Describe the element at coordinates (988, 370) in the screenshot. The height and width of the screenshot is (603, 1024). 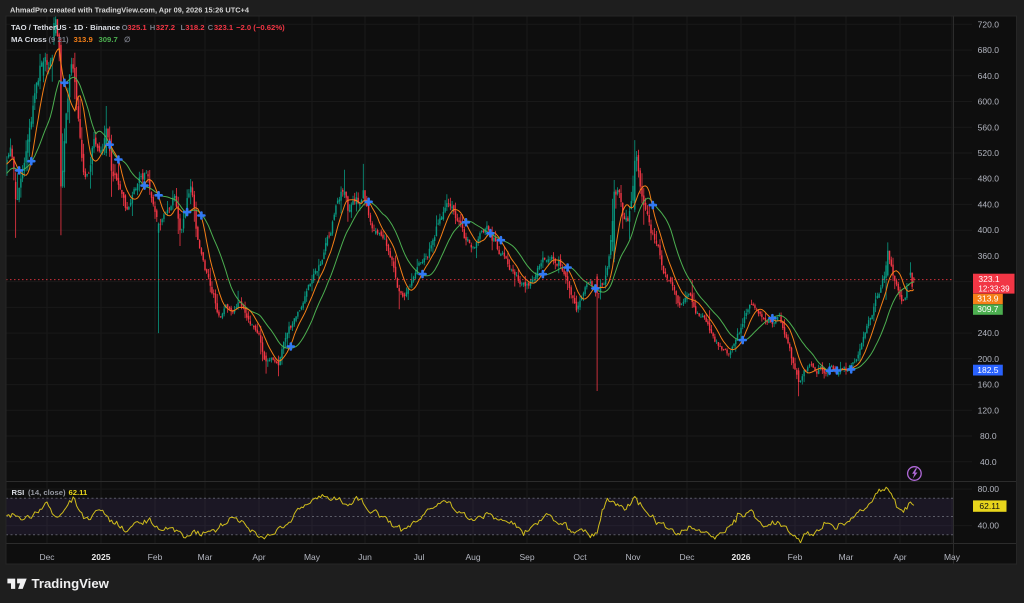
I see `svg-text: 182.5` at that location.